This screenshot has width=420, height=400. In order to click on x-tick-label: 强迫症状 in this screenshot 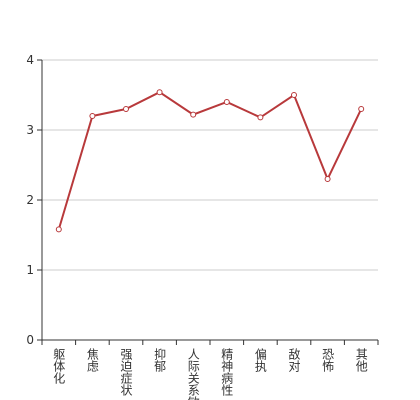, I will do `click(126, 372)`.